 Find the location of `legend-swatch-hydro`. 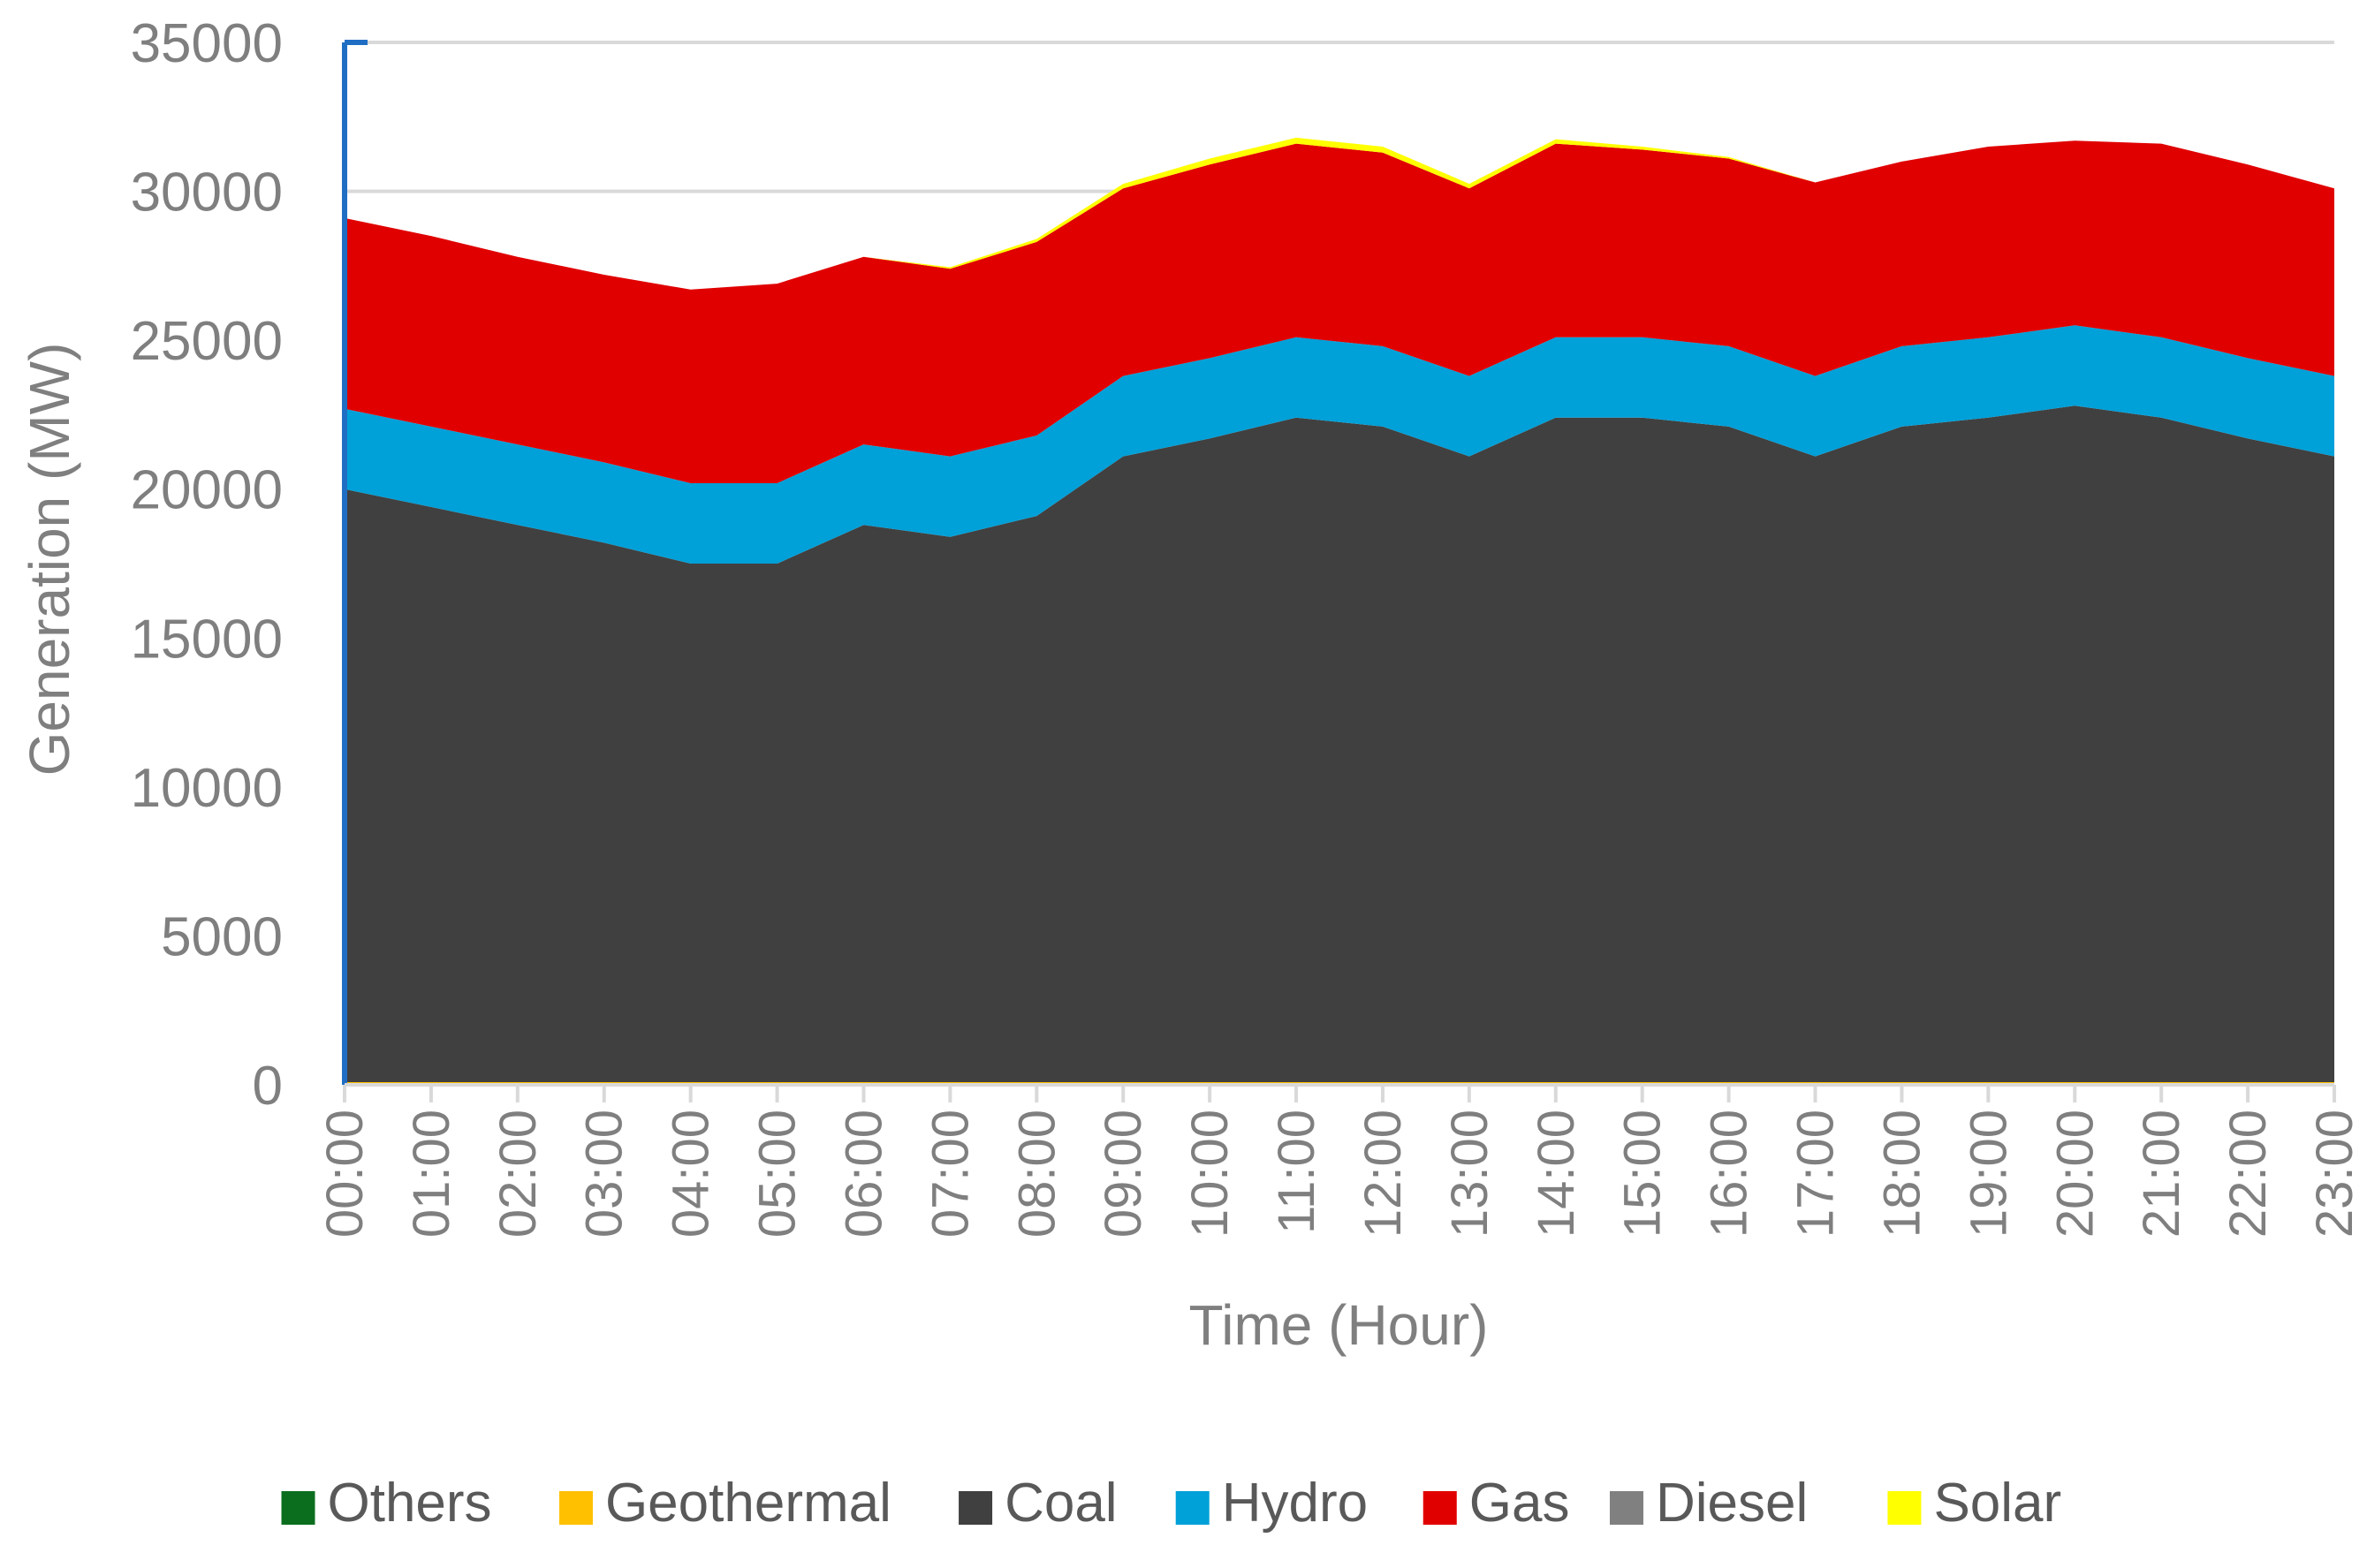

legend-swatch-hydro is located at coordinates (1193, 1508).